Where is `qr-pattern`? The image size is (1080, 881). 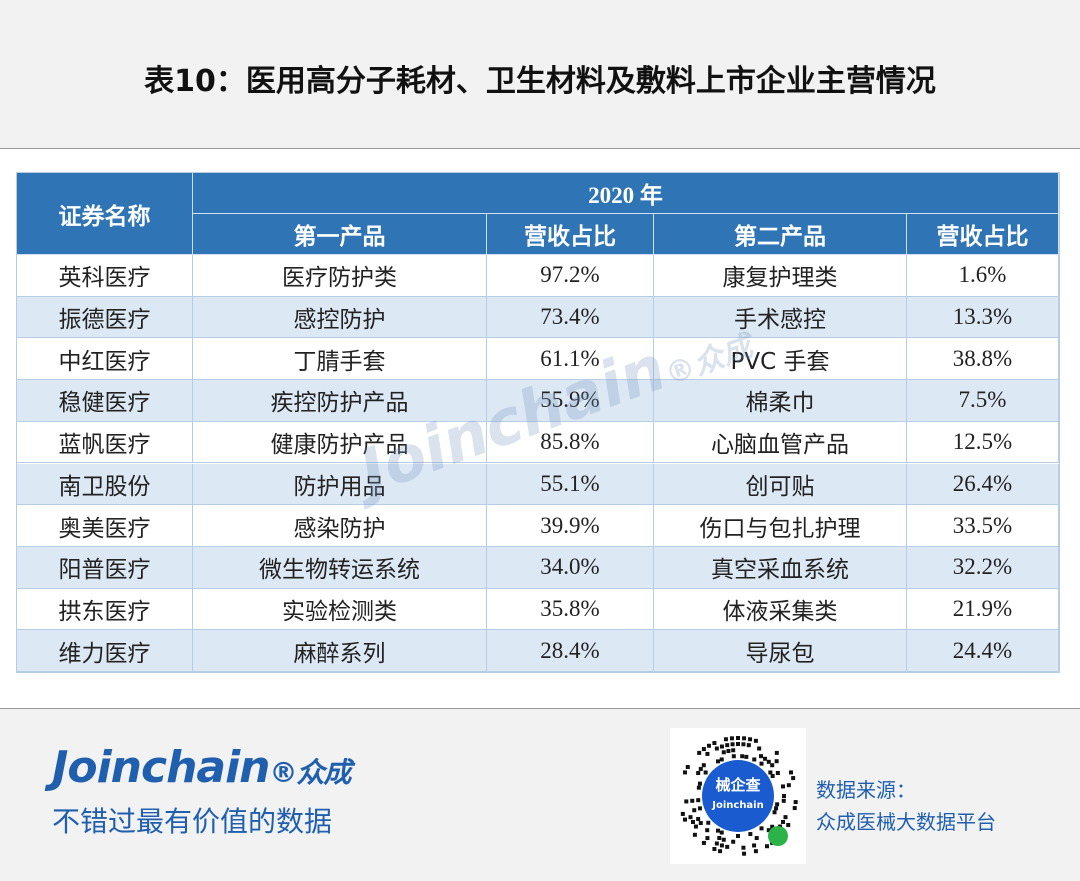 qr-pattern is located at coordinates (739, 796).